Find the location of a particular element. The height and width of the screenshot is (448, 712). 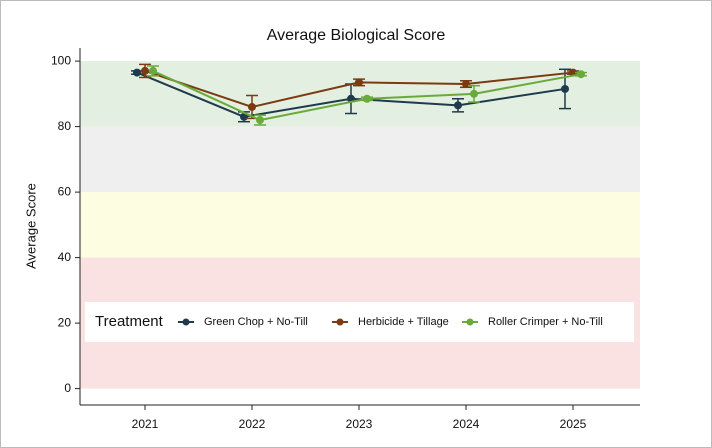

chart-title: Average Biological Score is located at coordinates (356, 35).